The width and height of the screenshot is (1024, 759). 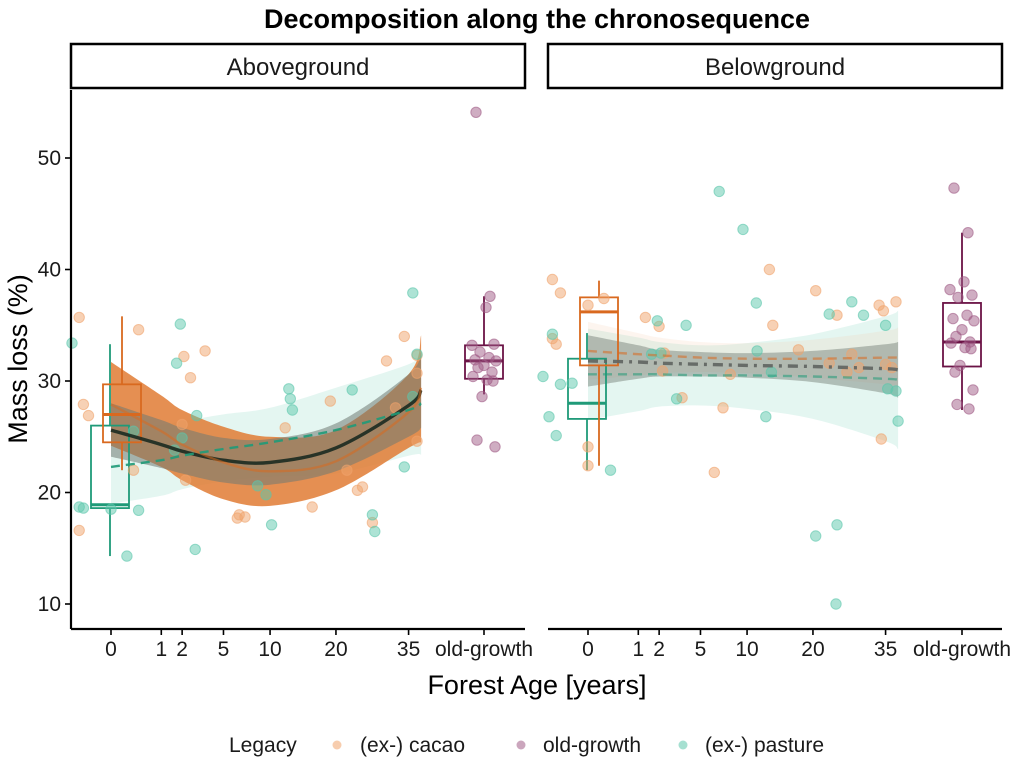 What do you see at coordinates (337, 745) in the screenshot?
I see `legend-key-cacao` at bounding box center [337, 745].